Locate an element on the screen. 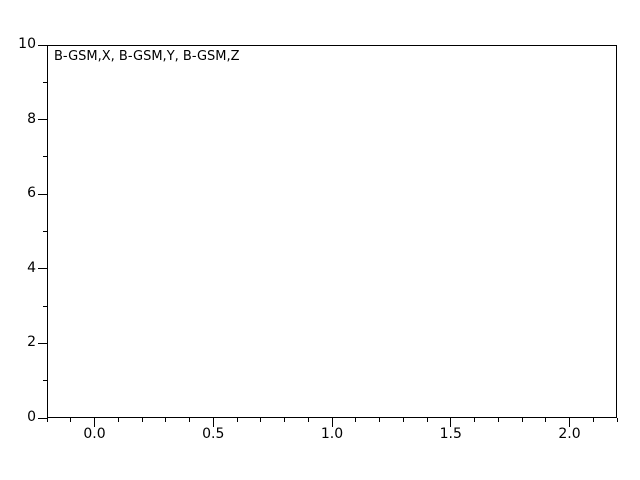 The image size is (640, 480). y-tick-label: 2 is located at coordinates (31, 342).